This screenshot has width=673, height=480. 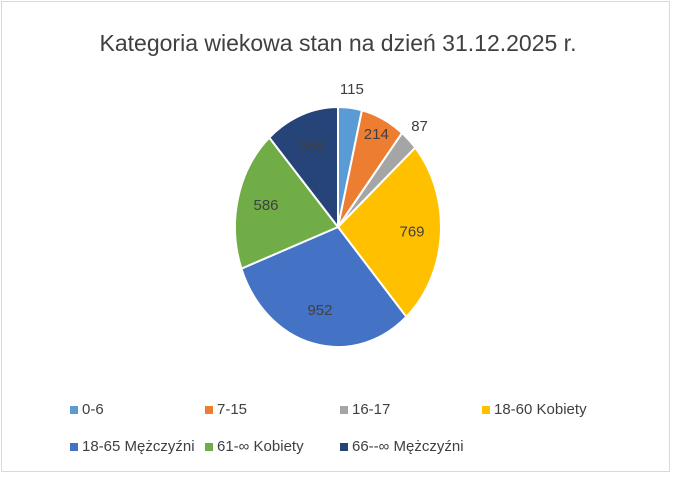 What do you see at coordinates (412, 231) in the screenshot?
I see `data-label: 769` at bounding box center [412, 231].